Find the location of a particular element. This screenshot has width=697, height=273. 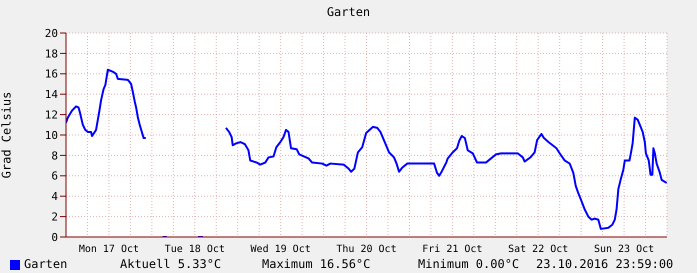

y-axis-title: Grad Celsius is located at coordinates (7, 135).